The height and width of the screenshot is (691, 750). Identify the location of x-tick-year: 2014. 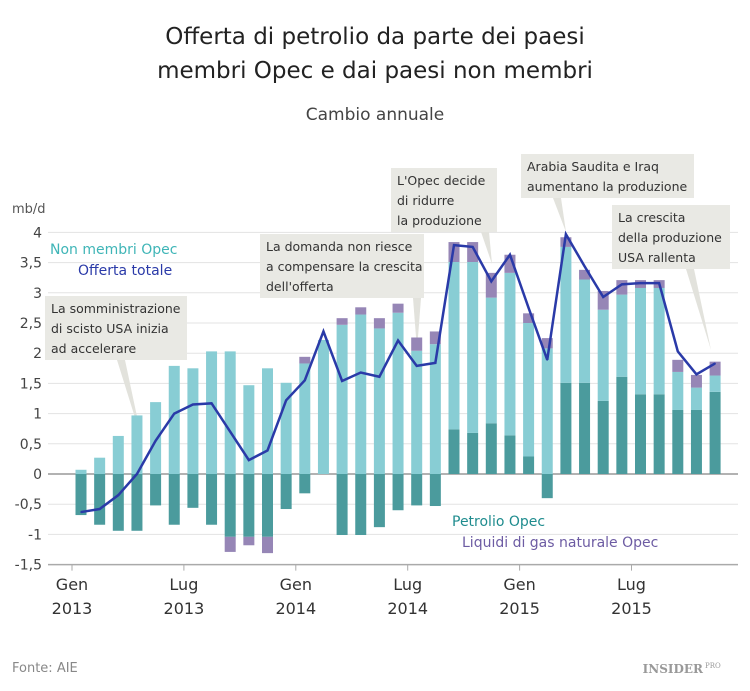
(407, 608).